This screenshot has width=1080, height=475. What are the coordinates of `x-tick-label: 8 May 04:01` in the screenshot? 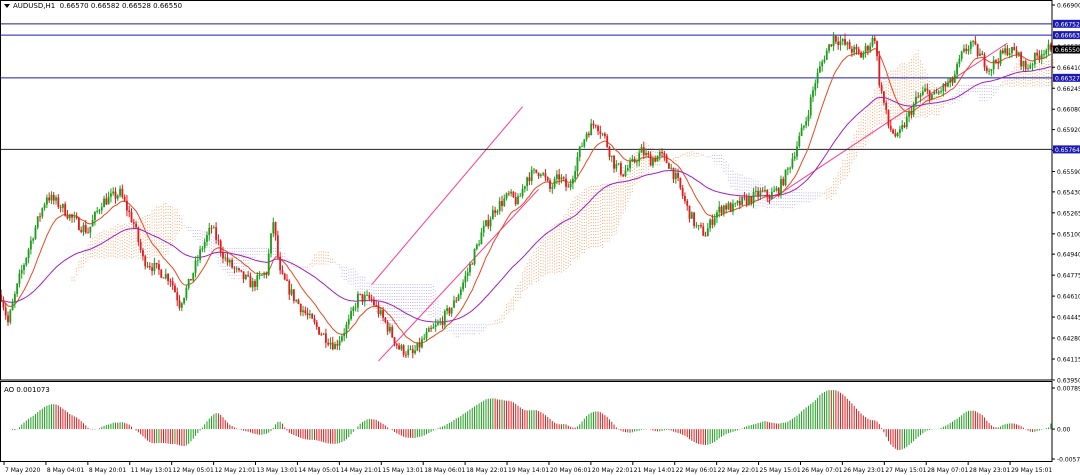 It's located at (66, 470).